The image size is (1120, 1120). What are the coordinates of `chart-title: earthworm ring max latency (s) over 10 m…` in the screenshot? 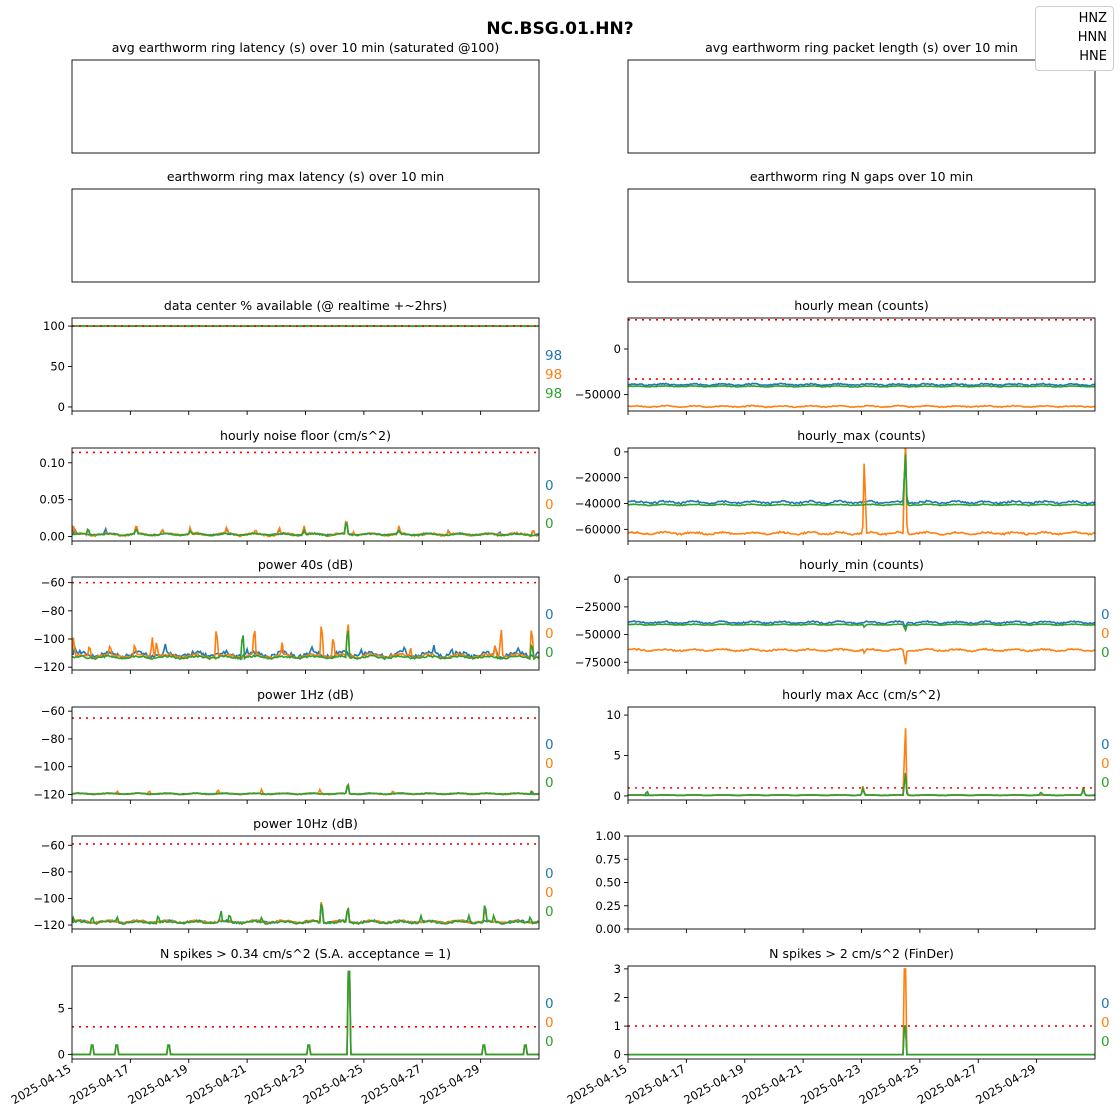 It's located at (305, 176).